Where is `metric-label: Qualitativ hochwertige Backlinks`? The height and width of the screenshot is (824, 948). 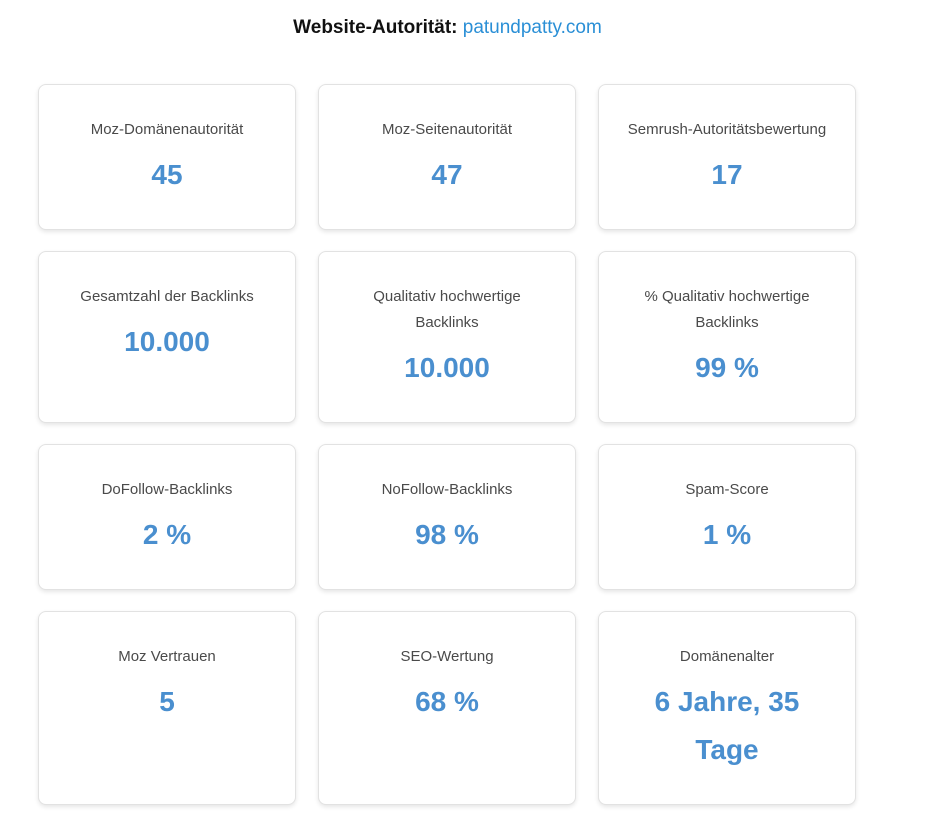
metric-label: Qualitativ hochwertige Backlinks is located at coordinates (447, 309).